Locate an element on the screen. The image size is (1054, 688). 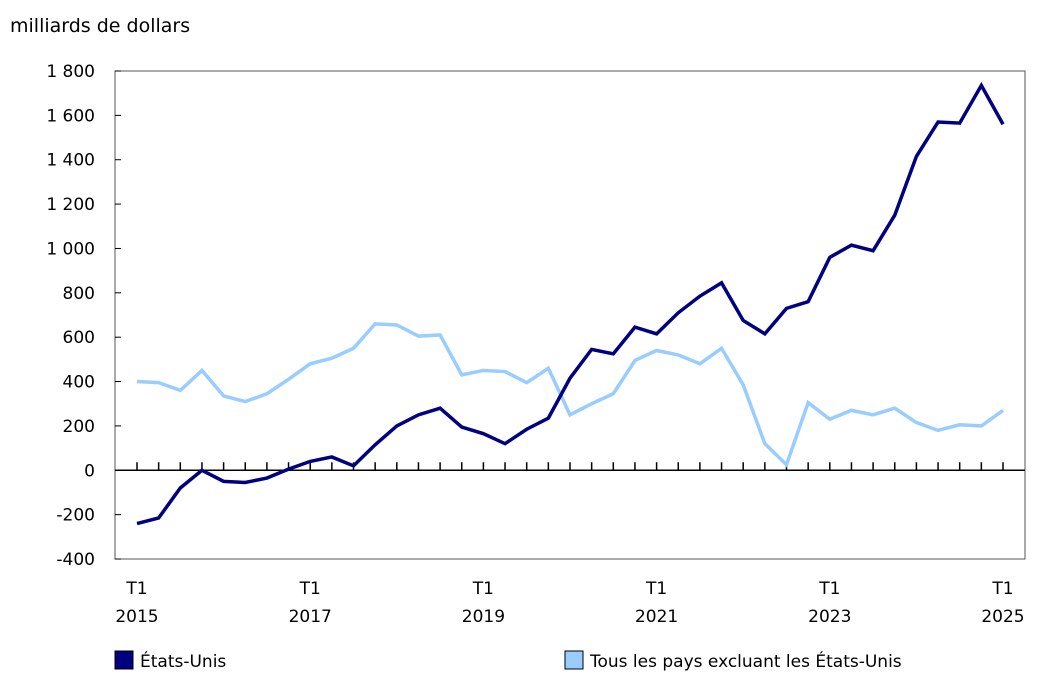
x-tick-year: 2015 is located at coordinates (136, 617).